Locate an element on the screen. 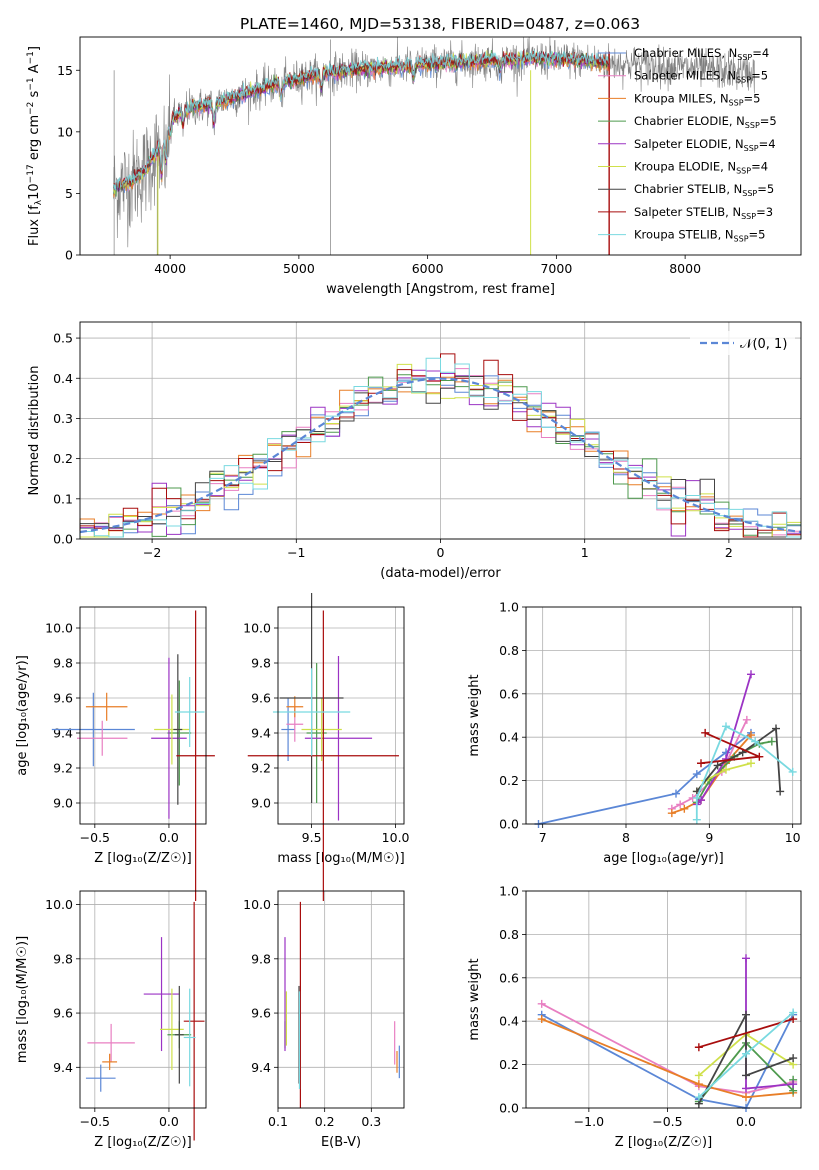 The width and height of the screenshot is (819, 1170). y-tick-label: 5 is located at coordinates (69, 193).